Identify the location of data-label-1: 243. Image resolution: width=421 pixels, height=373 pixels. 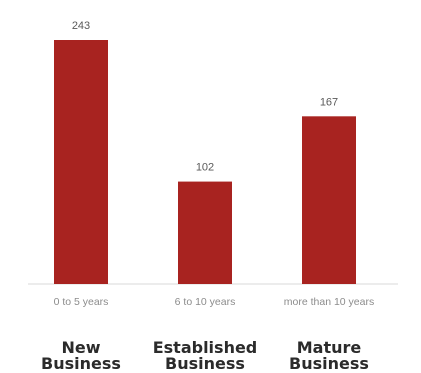
(81, 26).